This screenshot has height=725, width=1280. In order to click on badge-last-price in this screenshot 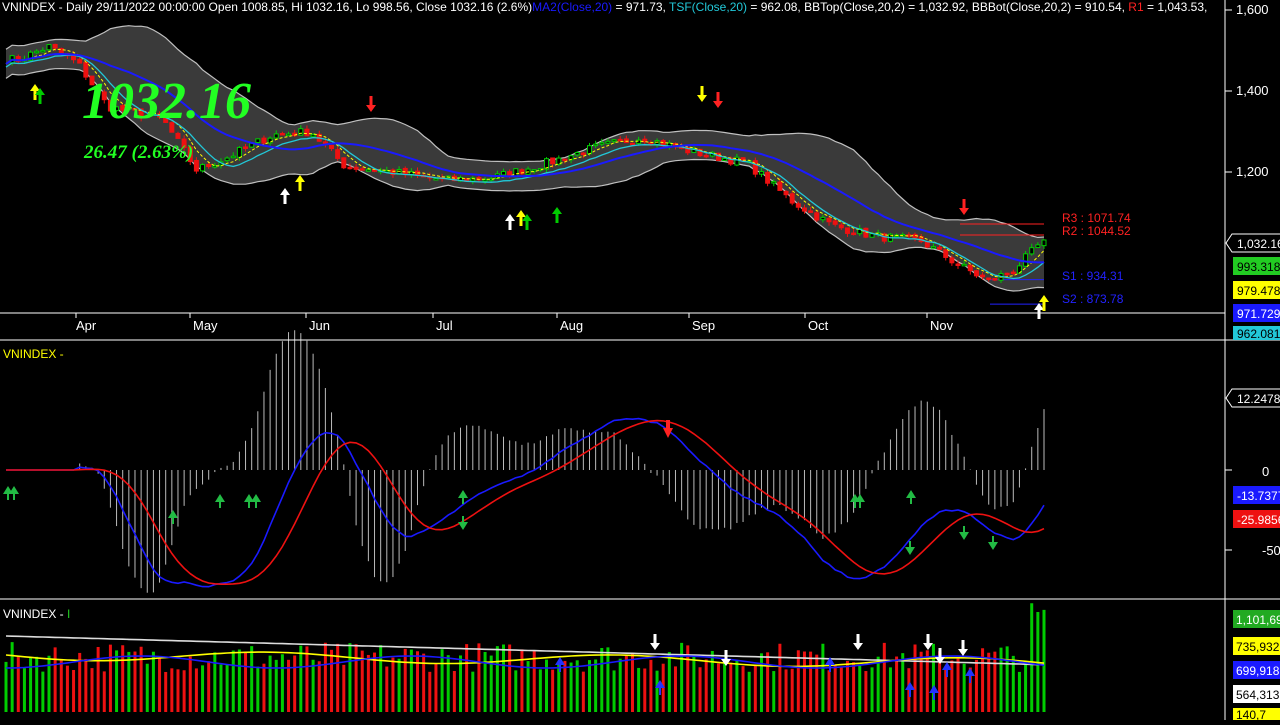, I will do `click(1252, 243)`.